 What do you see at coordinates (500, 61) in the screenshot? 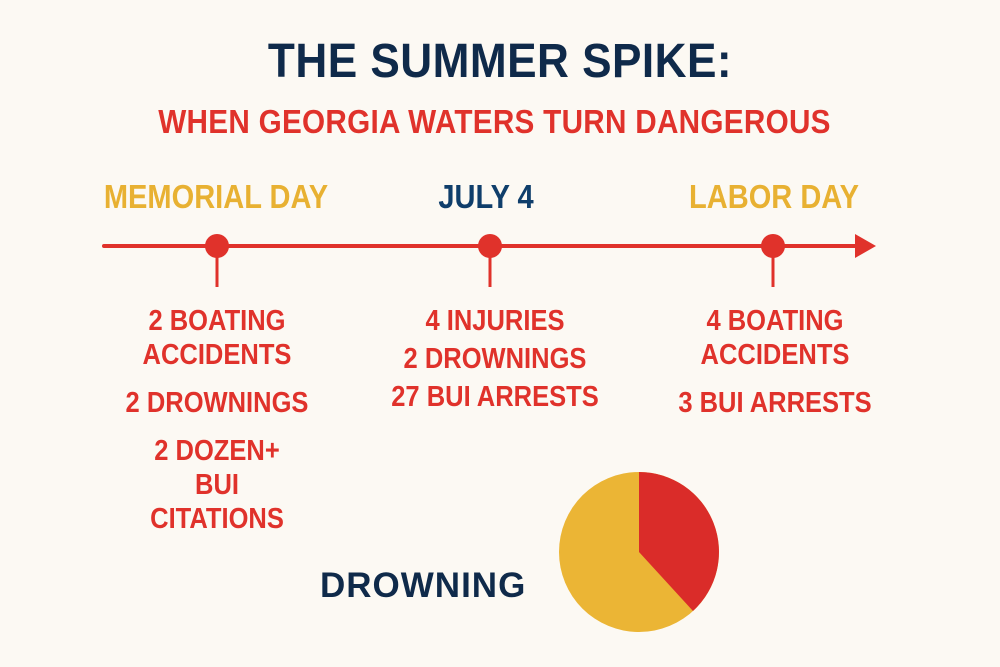
I see `page-title: THE SUMMER SPIKE:` at bounding box center [500, 61].